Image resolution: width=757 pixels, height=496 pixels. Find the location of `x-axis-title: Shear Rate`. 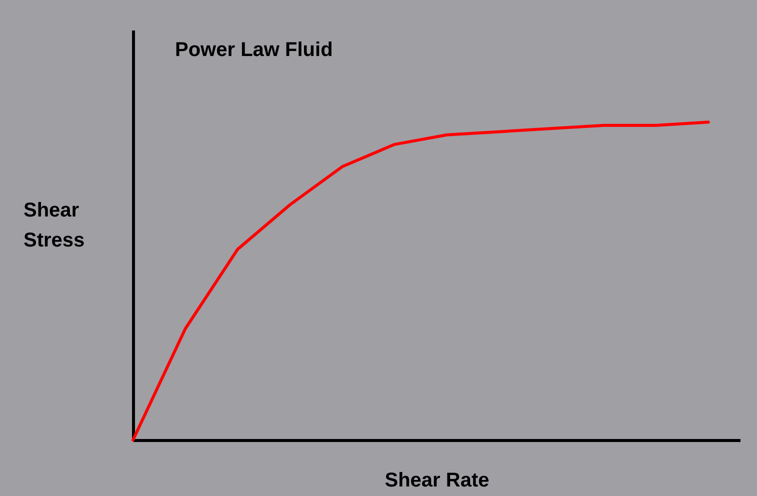

x-axis-title: Shear Rate is located at coordinates (437, 481).